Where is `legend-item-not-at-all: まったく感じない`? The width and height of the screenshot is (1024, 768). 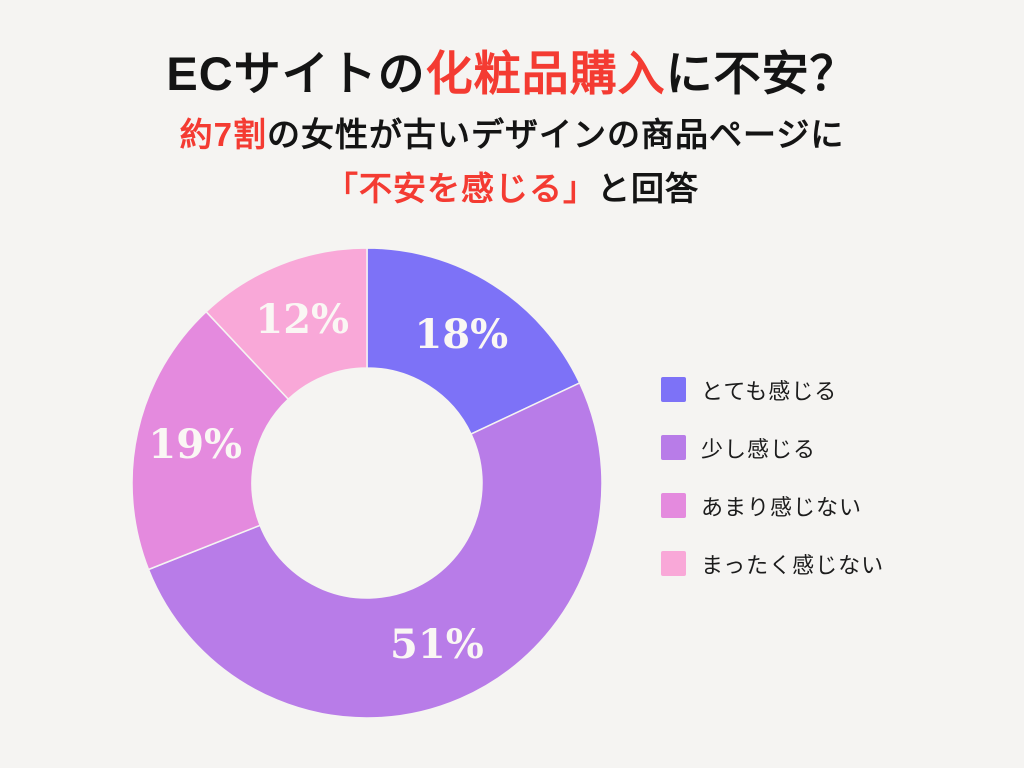 legend-item-not-at-all: まったく感じない is located at coordinates (772, 564).